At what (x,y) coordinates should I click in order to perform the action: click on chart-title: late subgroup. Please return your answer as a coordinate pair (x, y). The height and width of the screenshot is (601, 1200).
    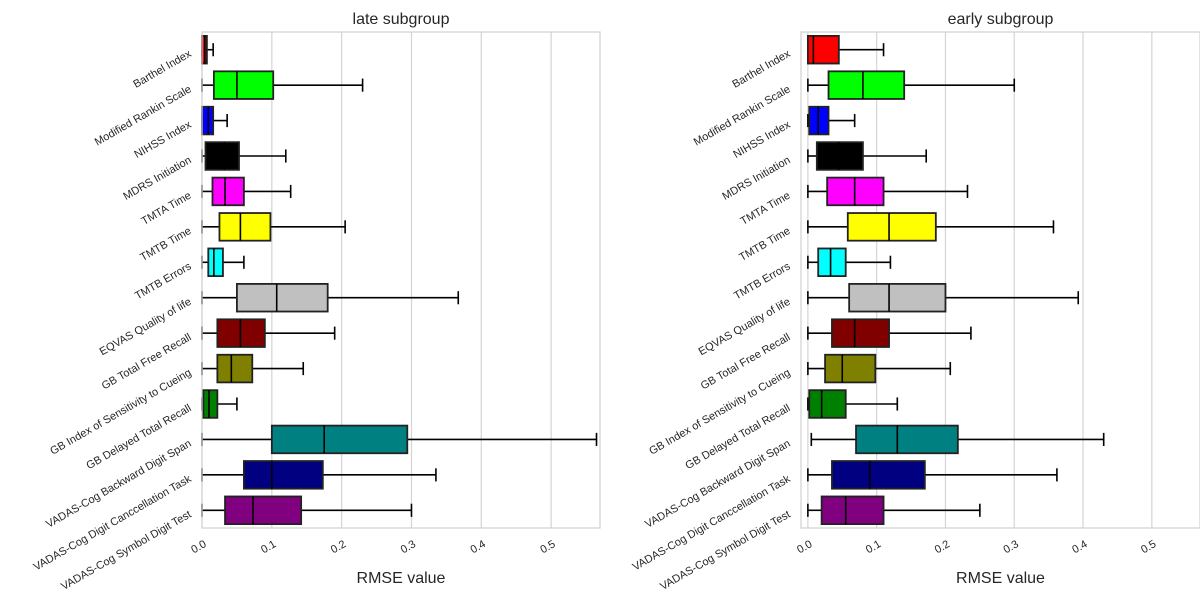
    Looking at the image, I should click on (401, 19).